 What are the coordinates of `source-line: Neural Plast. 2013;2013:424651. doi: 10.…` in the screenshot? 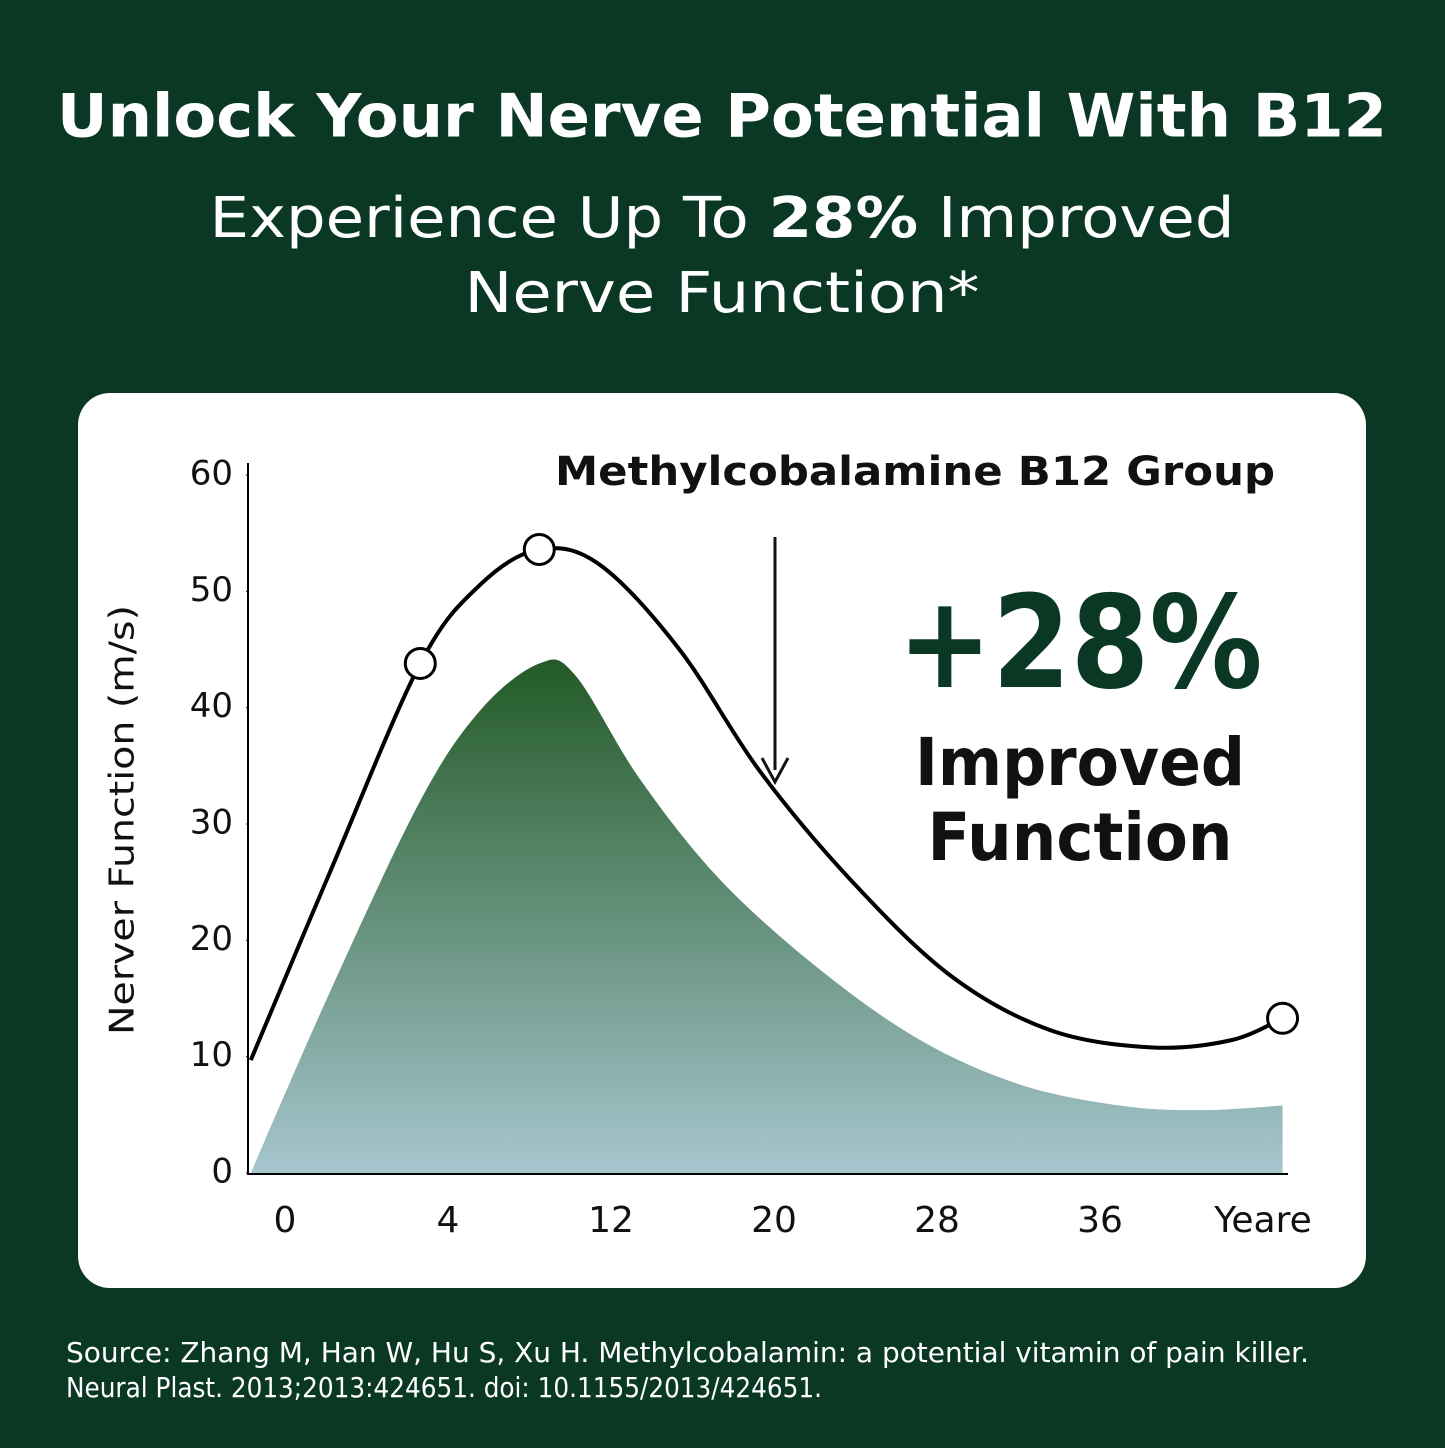 It's located at (444, 1387).